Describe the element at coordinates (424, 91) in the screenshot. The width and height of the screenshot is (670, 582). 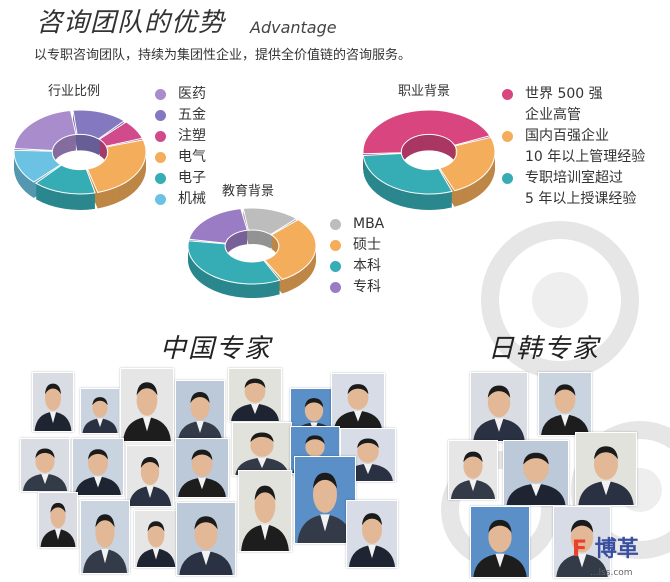
I see `career-chart-label: 职业背景` at that location.